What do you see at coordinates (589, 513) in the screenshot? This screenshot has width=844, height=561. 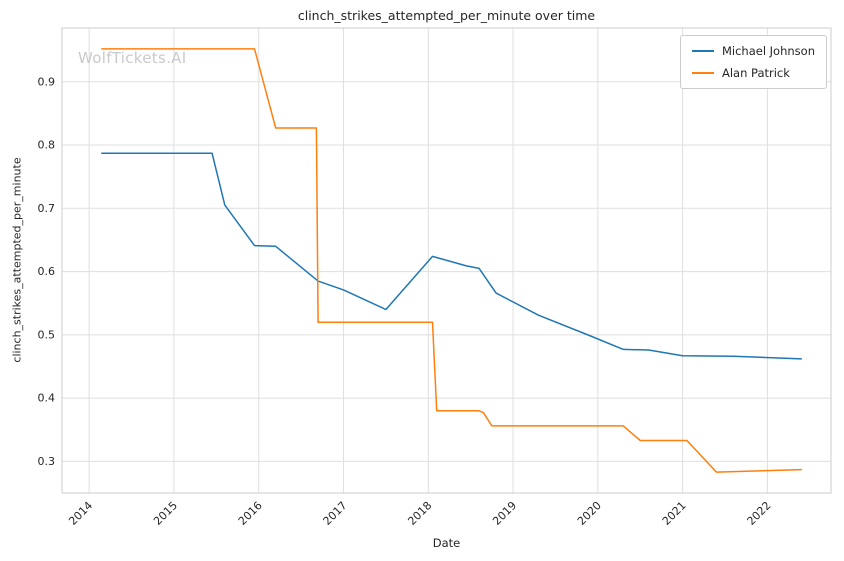 I see `x-tick-label: 2020` at bounding box center [589, 513].